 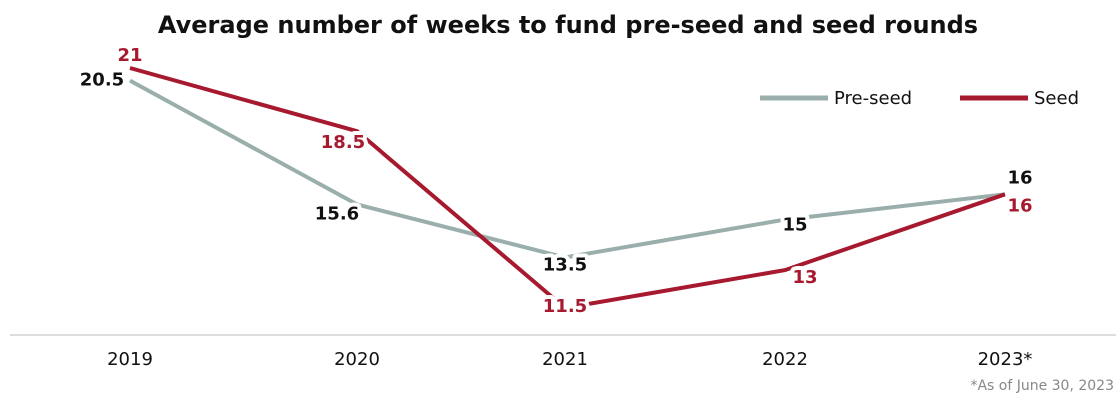 What do you see at coordinates (337, 213) in the screenshot?
I see `data-label: 15.6` at bounding box center [337, 213].